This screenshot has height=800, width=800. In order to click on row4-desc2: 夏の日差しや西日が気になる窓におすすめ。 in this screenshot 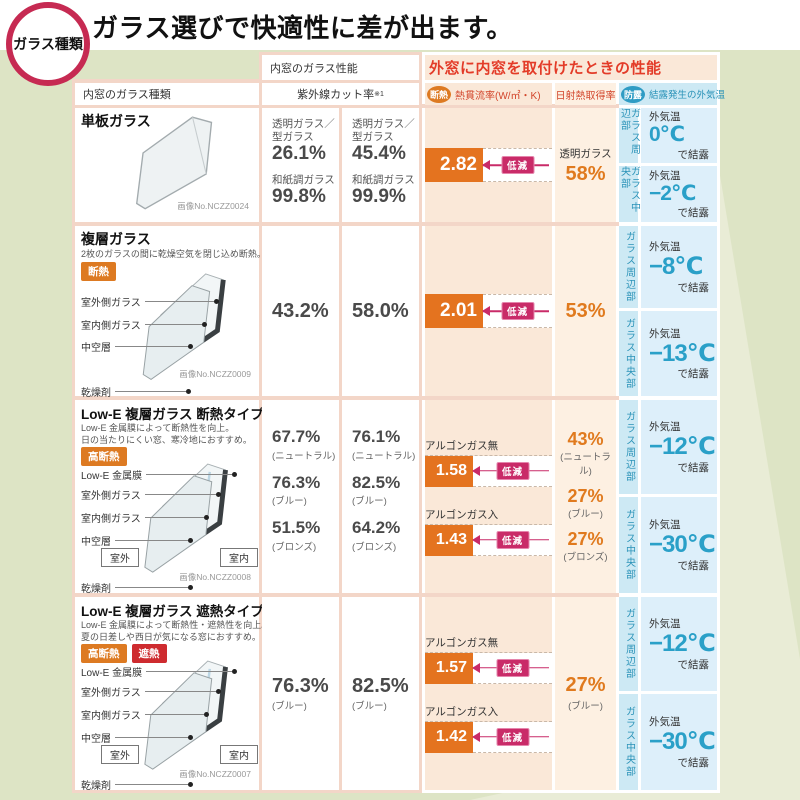, I will do `click(171, 637)`.